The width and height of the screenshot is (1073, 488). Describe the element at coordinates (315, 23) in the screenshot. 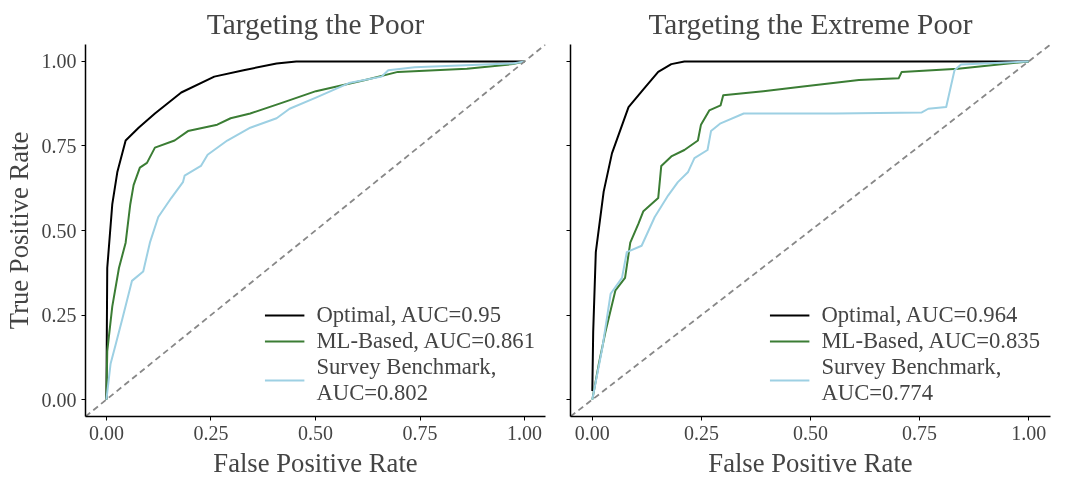

I see `chart-title: Targeting the Poor` at that location.